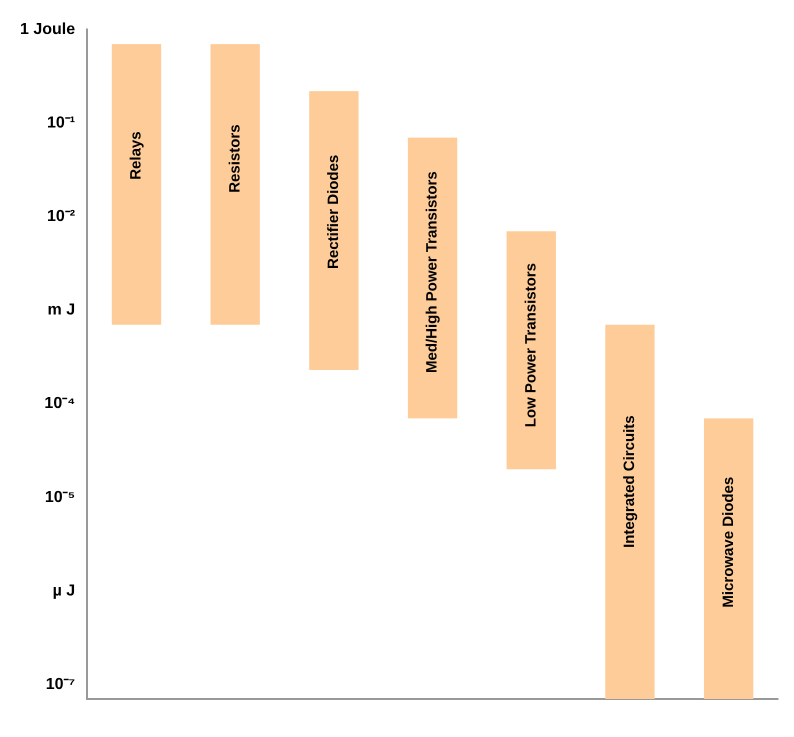  What do you see at coordinates (136, 155) in the screenshot?
I see `x-tick-label: Relays` at bounding box center [136, 155].